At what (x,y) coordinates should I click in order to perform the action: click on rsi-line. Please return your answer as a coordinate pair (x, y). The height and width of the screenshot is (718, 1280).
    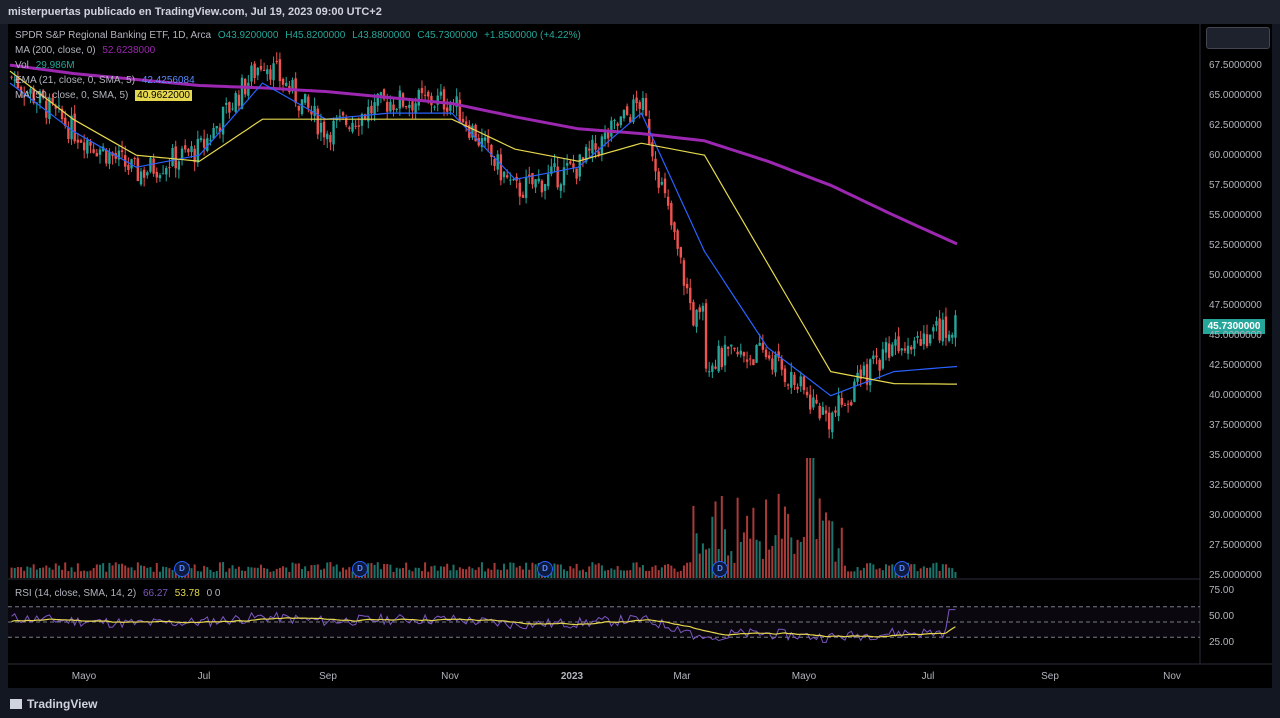
    Looking at the image, I should click on (483, 626).